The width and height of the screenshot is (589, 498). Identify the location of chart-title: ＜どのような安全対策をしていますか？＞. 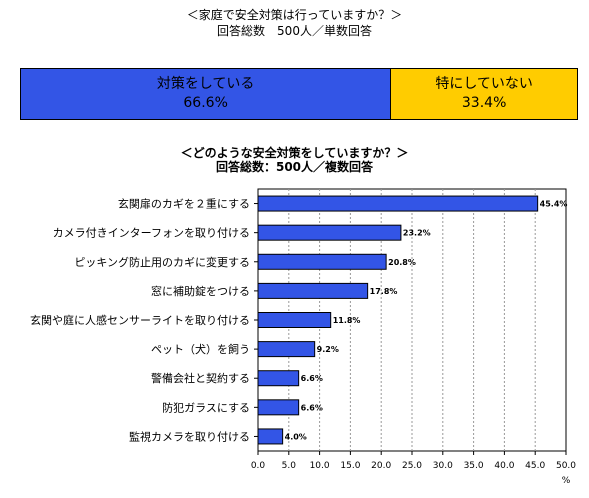
(294, 153).